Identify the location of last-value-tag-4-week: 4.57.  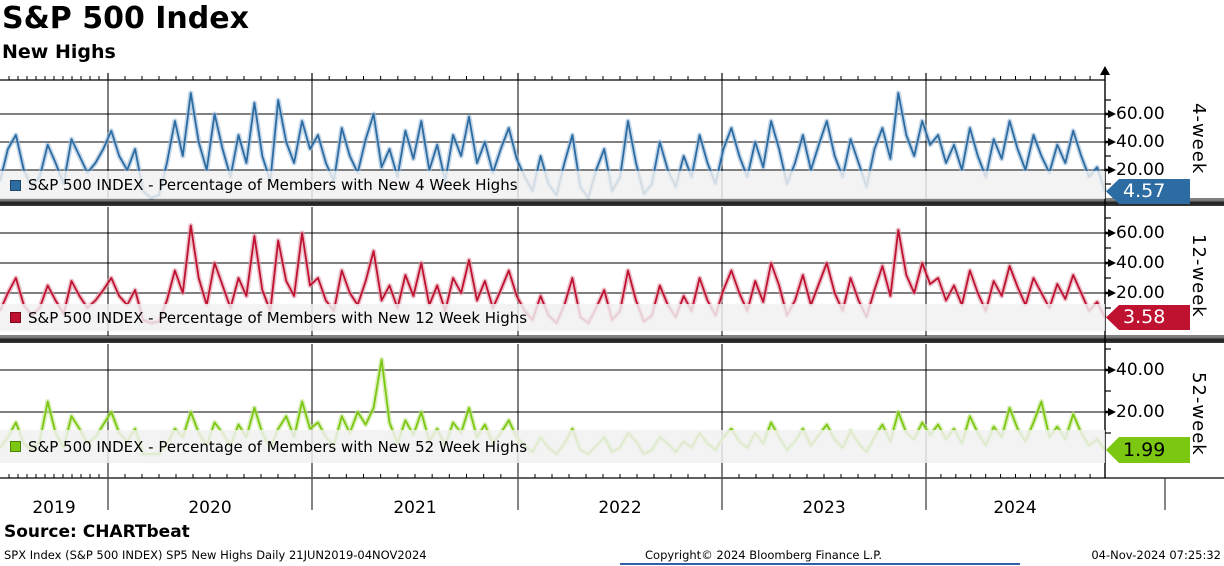
(1148, 191).